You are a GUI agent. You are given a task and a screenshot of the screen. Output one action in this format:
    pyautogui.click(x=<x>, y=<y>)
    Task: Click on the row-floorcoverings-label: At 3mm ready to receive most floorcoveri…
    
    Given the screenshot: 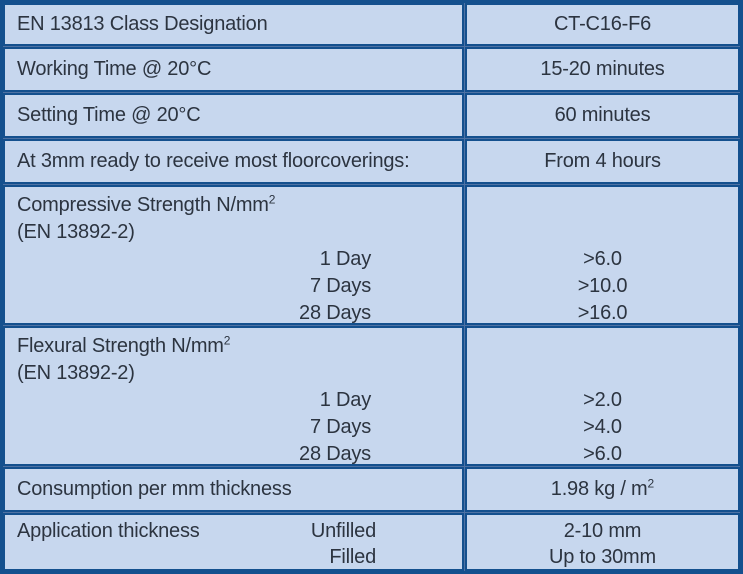 What is the action you would take?
    pyautogui.click(x=233, y=161)
    